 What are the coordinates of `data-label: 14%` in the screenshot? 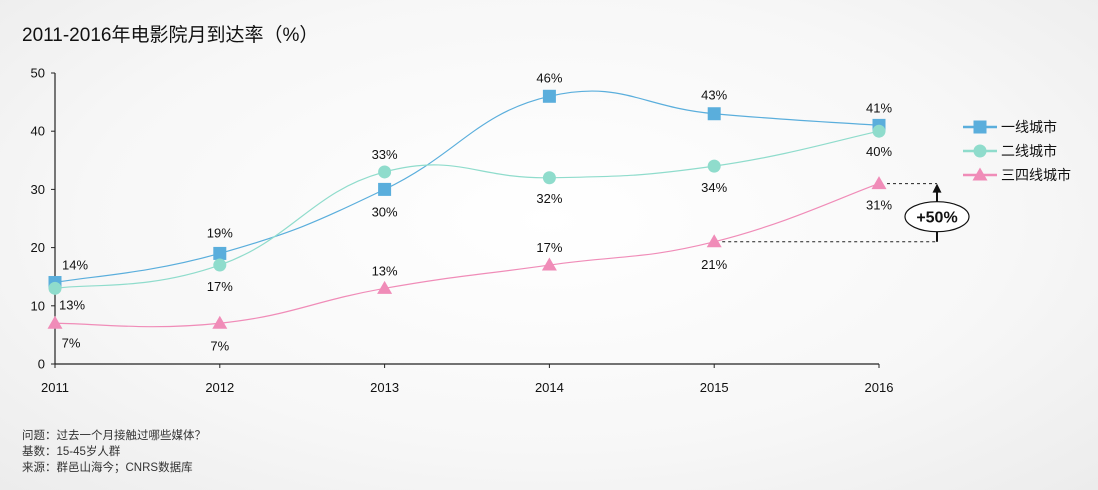 It's located at (75, 265).